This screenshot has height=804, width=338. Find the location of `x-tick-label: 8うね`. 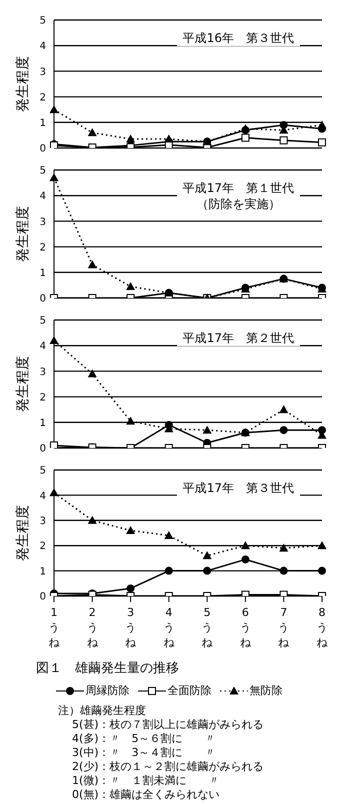

x-tick-label: 8うね is located at coordinates (322, 627).